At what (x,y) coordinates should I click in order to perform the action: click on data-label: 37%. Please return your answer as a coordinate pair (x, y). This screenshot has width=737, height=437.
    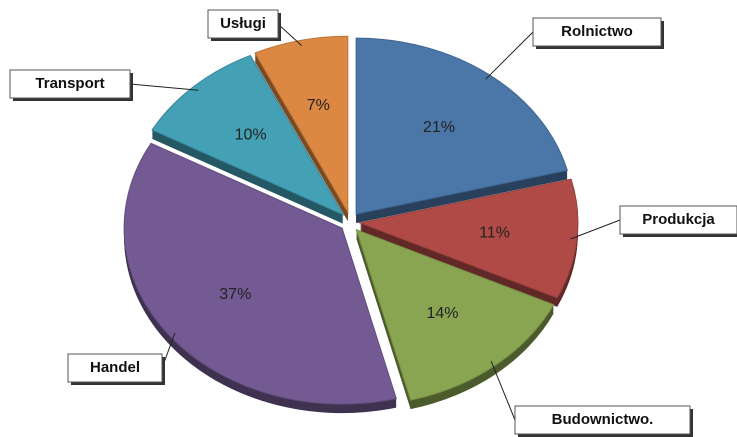
    Looking at the image, I should click on (235, 294).